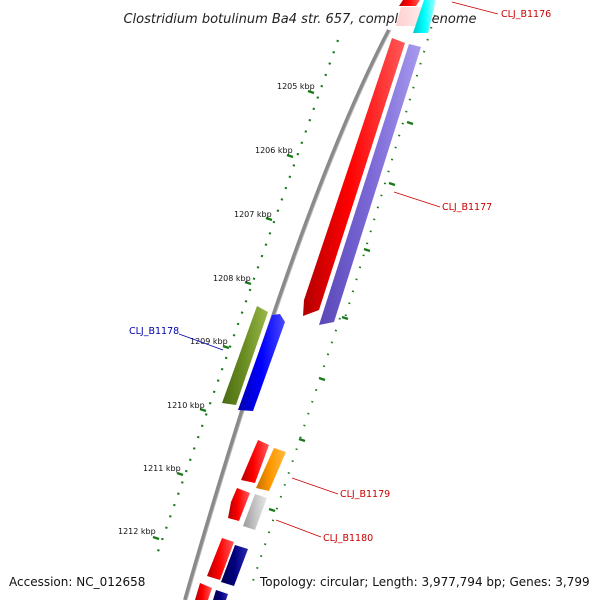 The image size is (600, 600). What do you see at coordinates (137, 531) in the screenshot?
I see `tick-label: 1212 kbp` at bounding box center [137, 531].